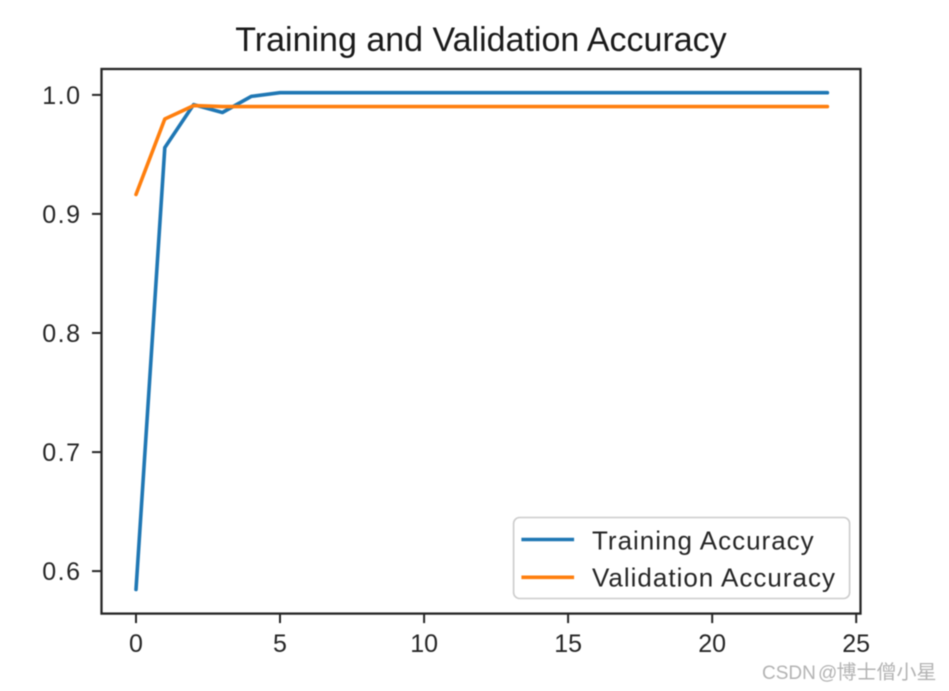 The image size is (949, 691). What do you see at coordinates (703, 540) in the screenshot?
I see `svg-text: Training Accuracy` at bounding box center [703, 540].